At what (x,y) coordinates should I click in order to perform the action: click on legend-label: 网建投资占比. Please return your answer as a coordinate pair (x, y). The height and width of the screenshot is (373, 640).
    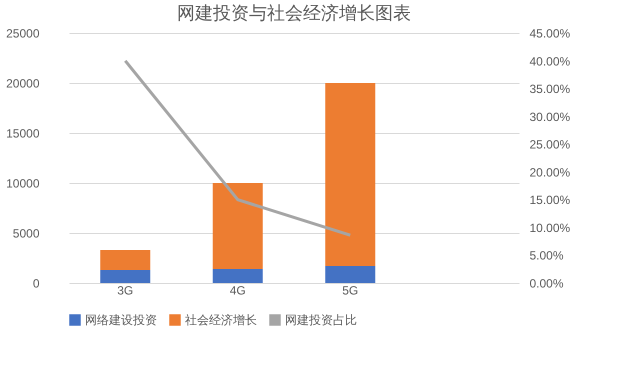
    Looking at the image, I should click on (321, 320).